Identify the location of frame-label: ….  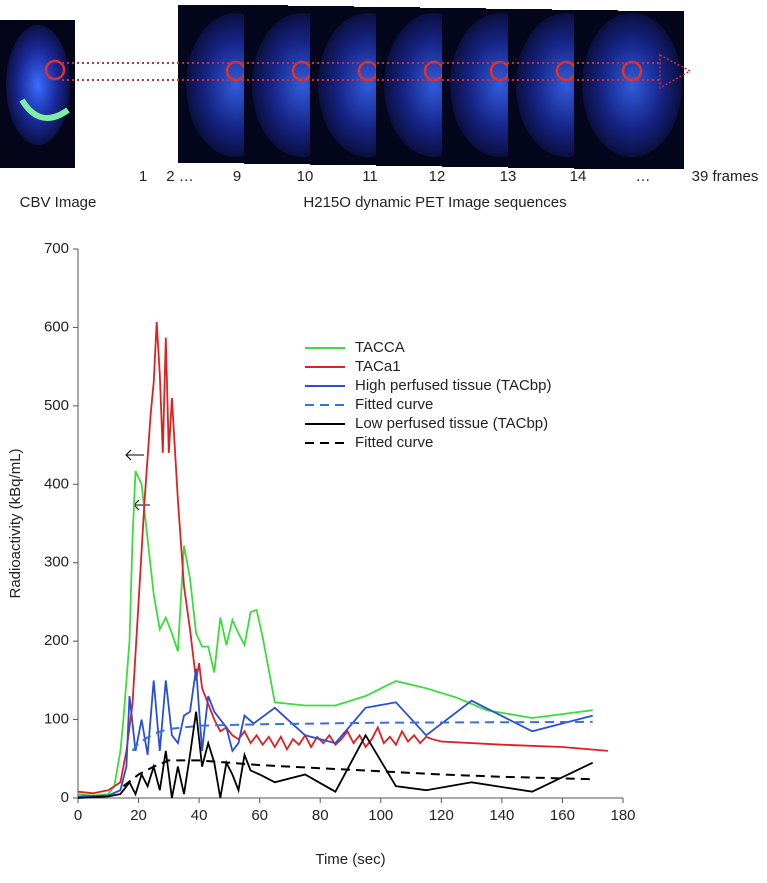
(643, 176).